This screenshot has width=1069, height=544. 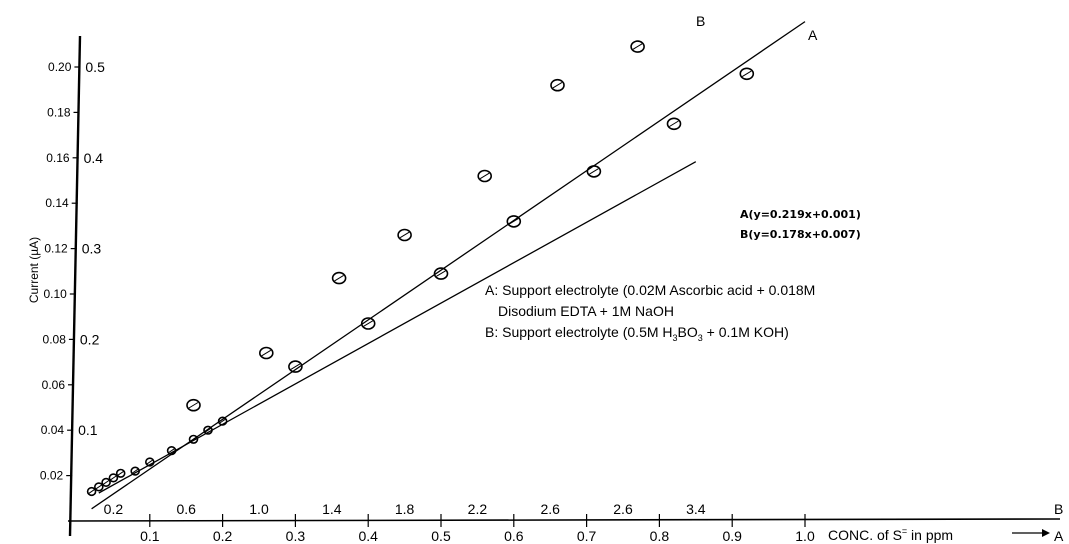 What do you see at coordinates (259, 509) in the screenshot?
I see `x-tick-label-b: 1.0` at bounding box center [259, 509].